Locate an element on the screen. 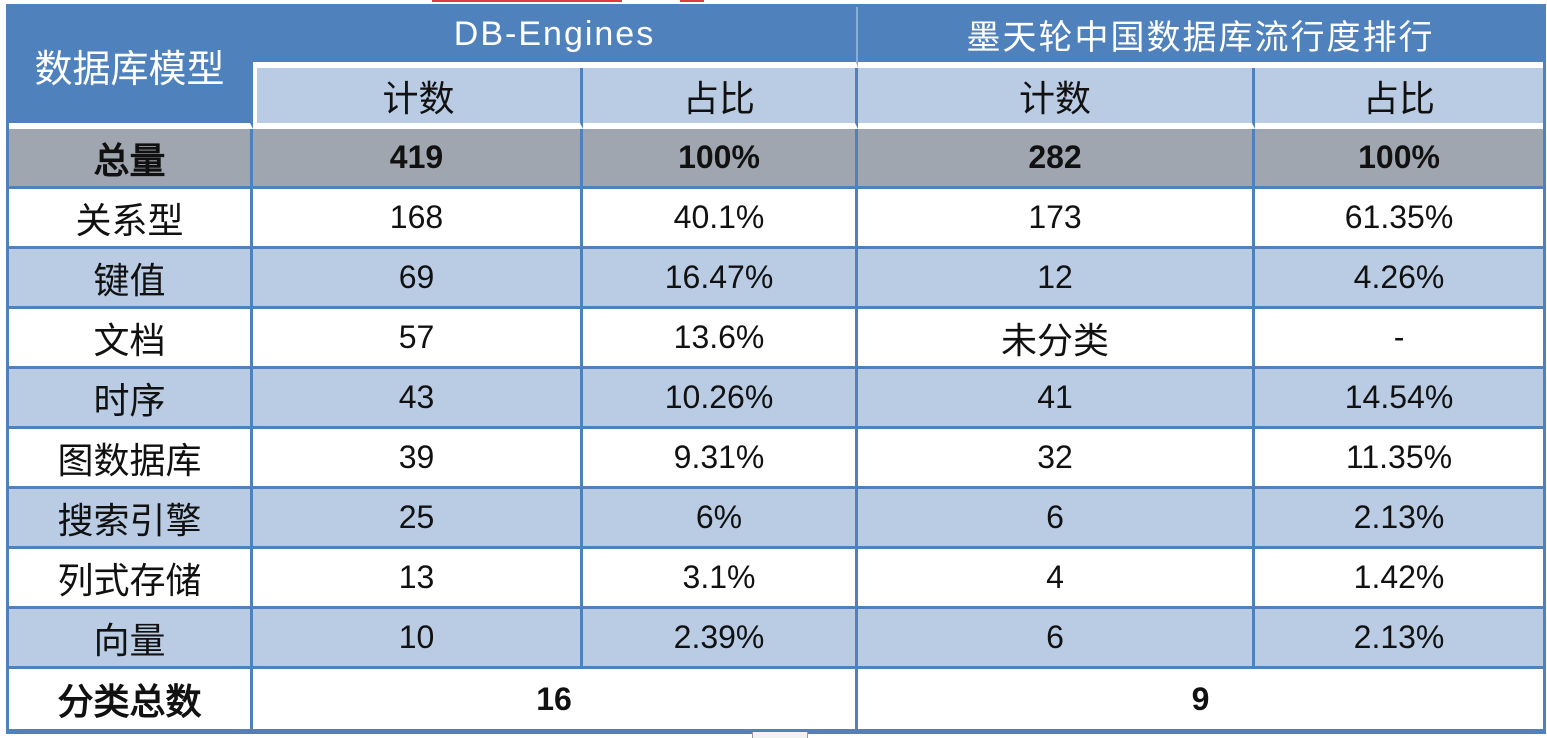  row-label: 搜索引擎 is located at coordinates (131, 519).